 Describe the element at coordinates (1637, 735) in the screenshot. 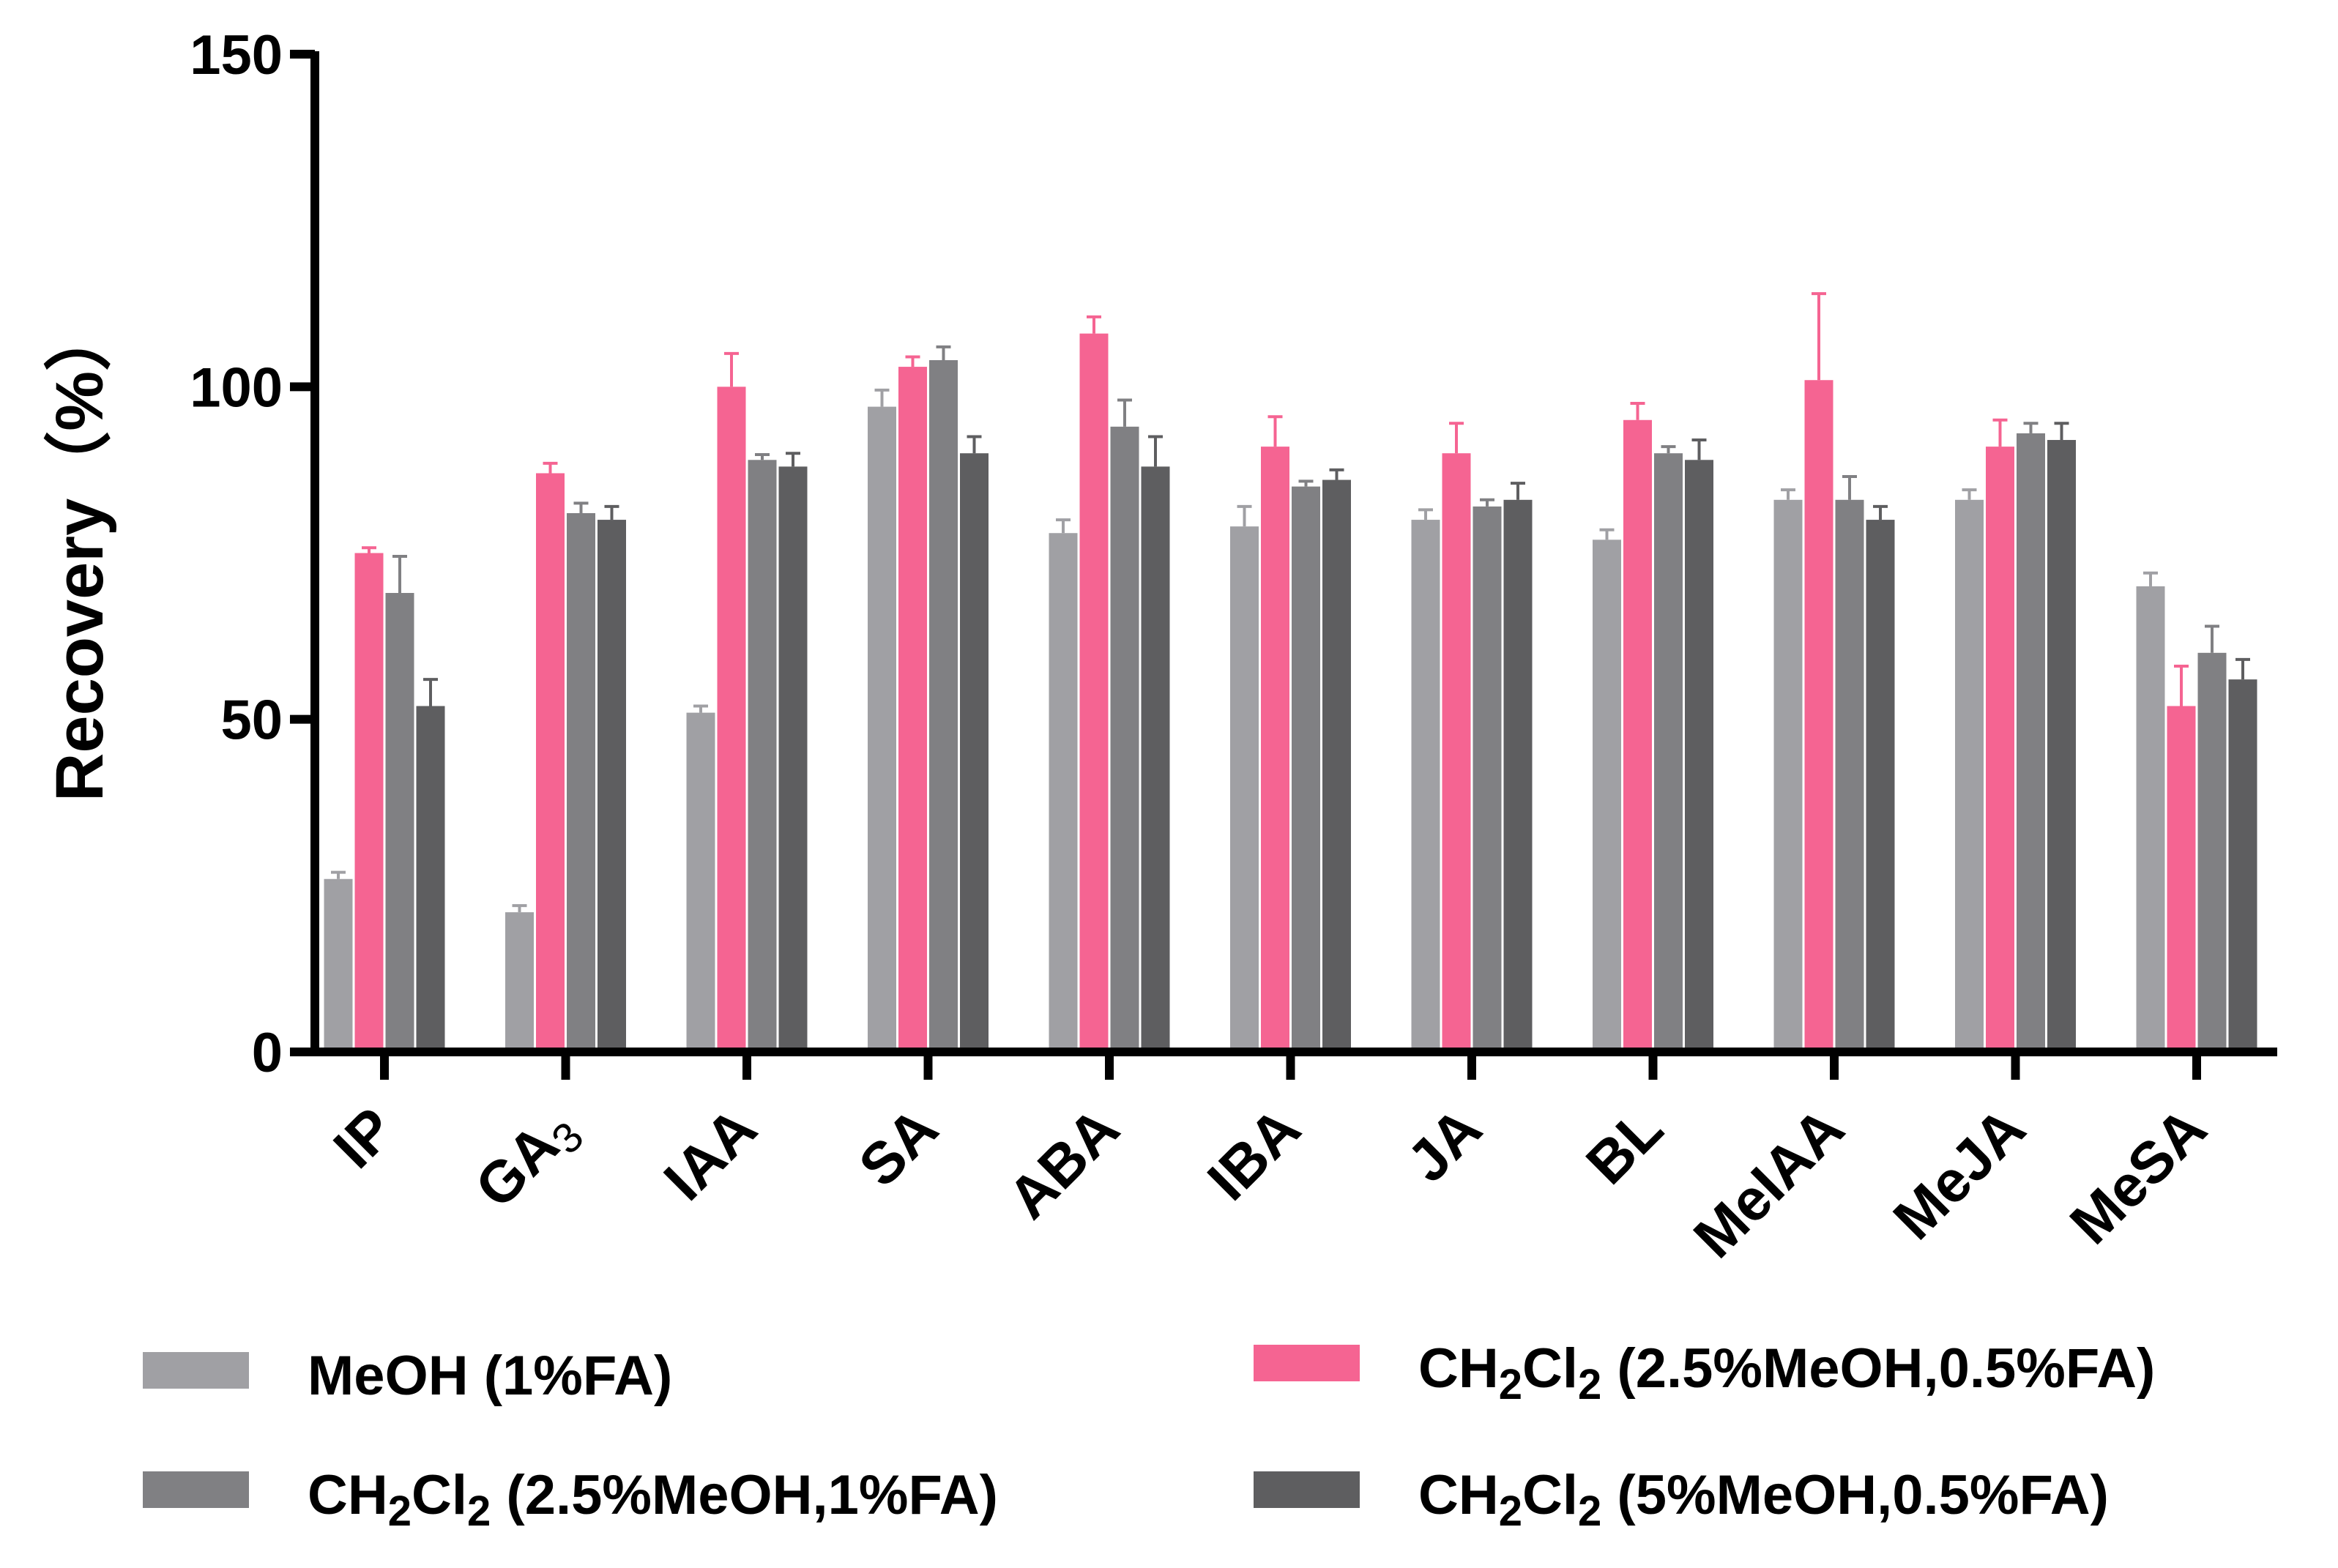

I see `bar-s1-c7` at that location.